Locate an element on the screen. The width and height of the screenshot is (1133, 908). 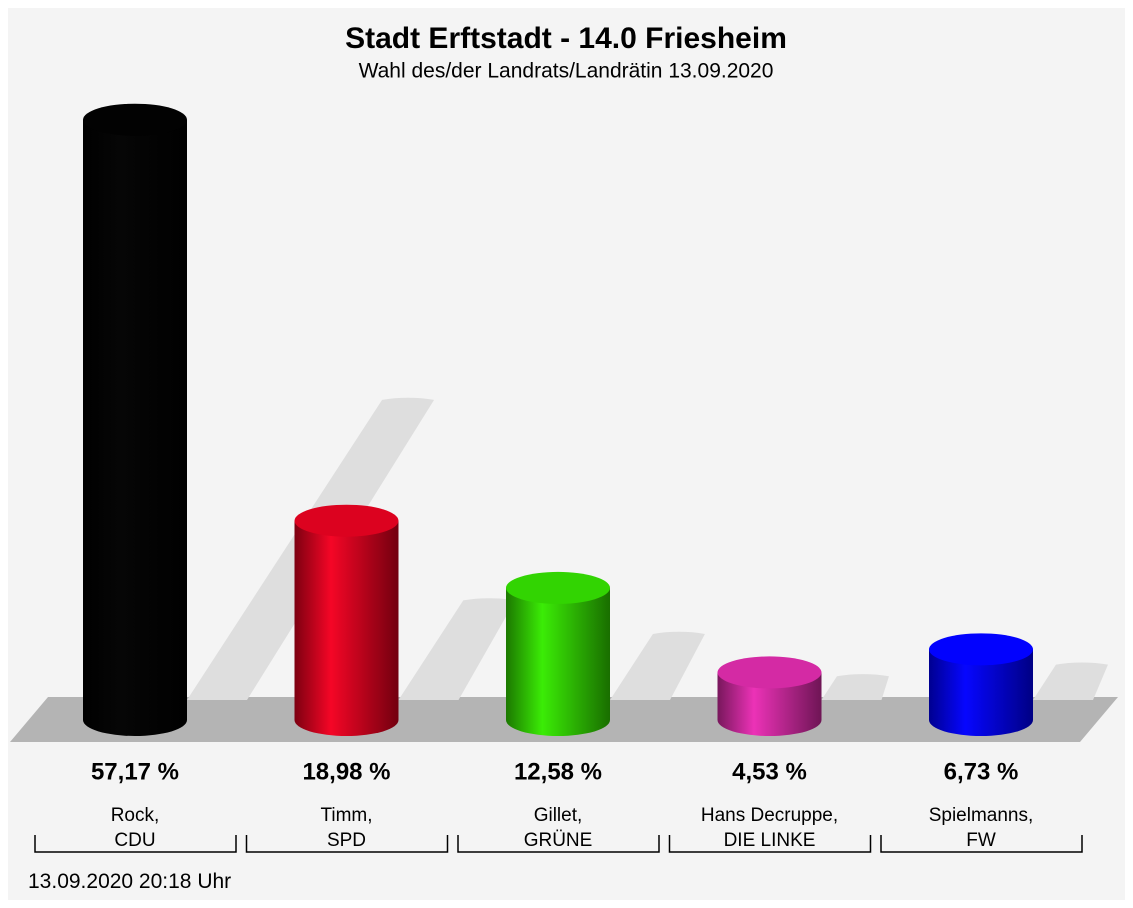
x-tick-label: Gillet, GRÜNE is located at coordinates (558, 828).